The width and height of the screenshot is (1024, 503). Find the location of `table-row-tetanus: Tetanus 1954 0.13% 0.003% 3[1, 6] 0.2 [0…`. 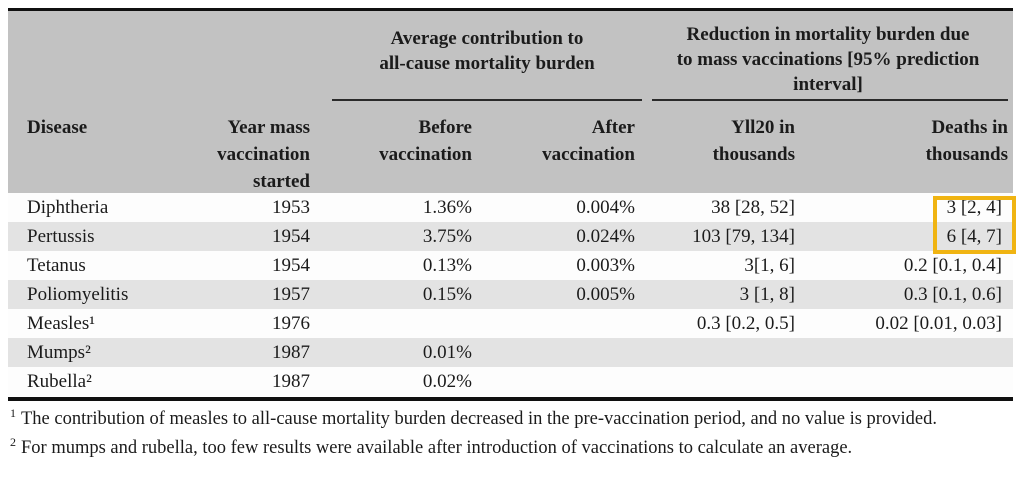

table-row-tetanus: Tetanus 1954 0.13% 0.003% 3[1, 6] 0.2 [0… is located at coordinates (510, 265).